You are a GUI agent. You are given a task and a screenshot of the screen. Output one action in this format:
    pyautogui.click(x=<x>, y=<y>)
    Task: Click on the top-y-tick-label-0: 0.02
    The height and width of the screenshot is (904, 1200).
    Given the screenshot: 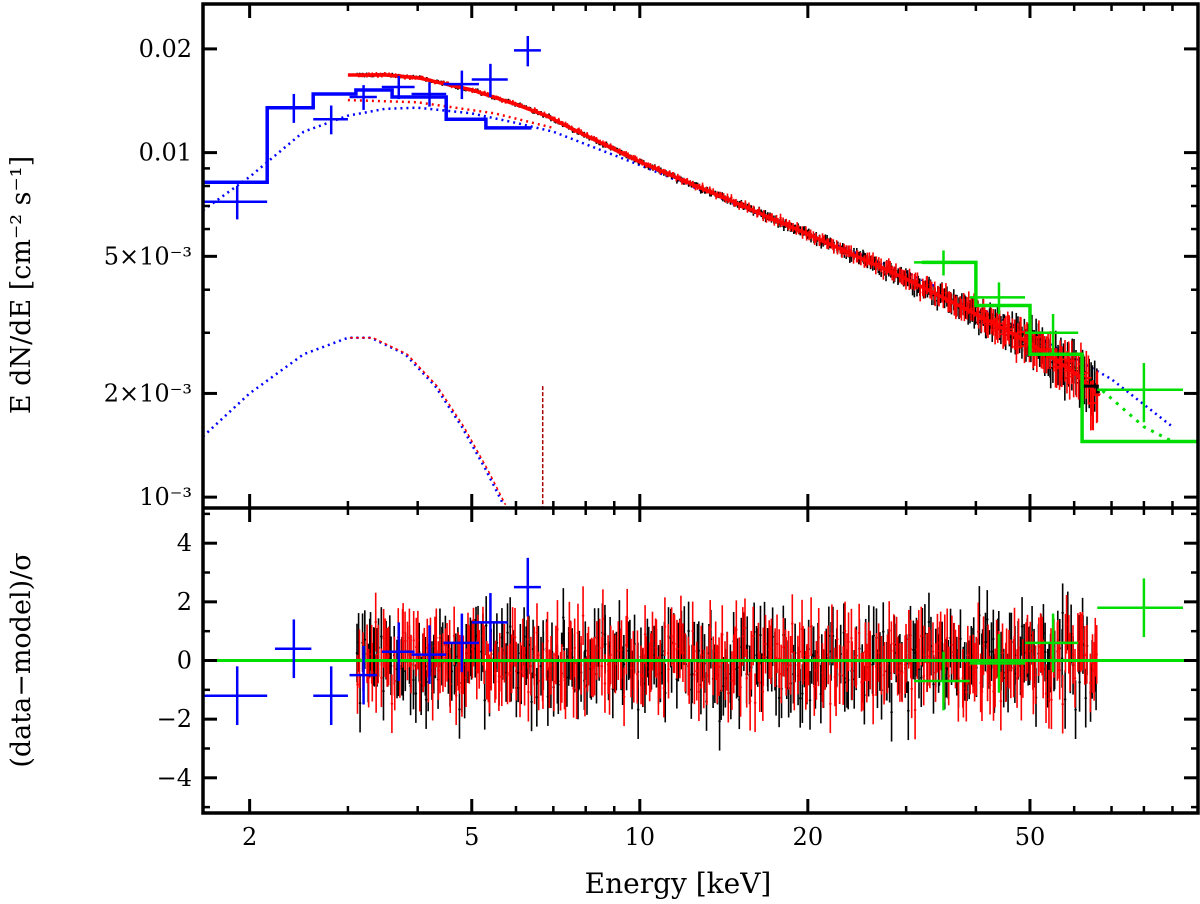 What is the action you would take?
    pyautogui.click(x=165, y=49)
    